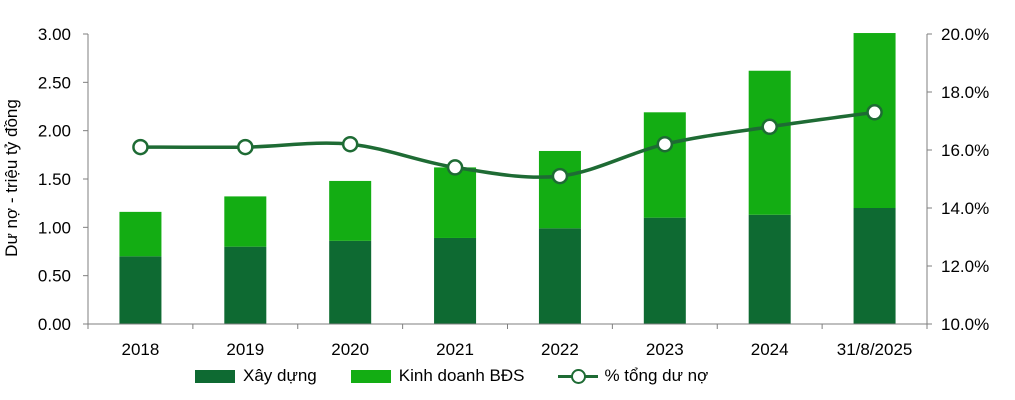 This screenshot has width=1015, height=400. Describe the element at coordinates (245, 285) in the screenshot. I see `bar-construction-2019` at that location.